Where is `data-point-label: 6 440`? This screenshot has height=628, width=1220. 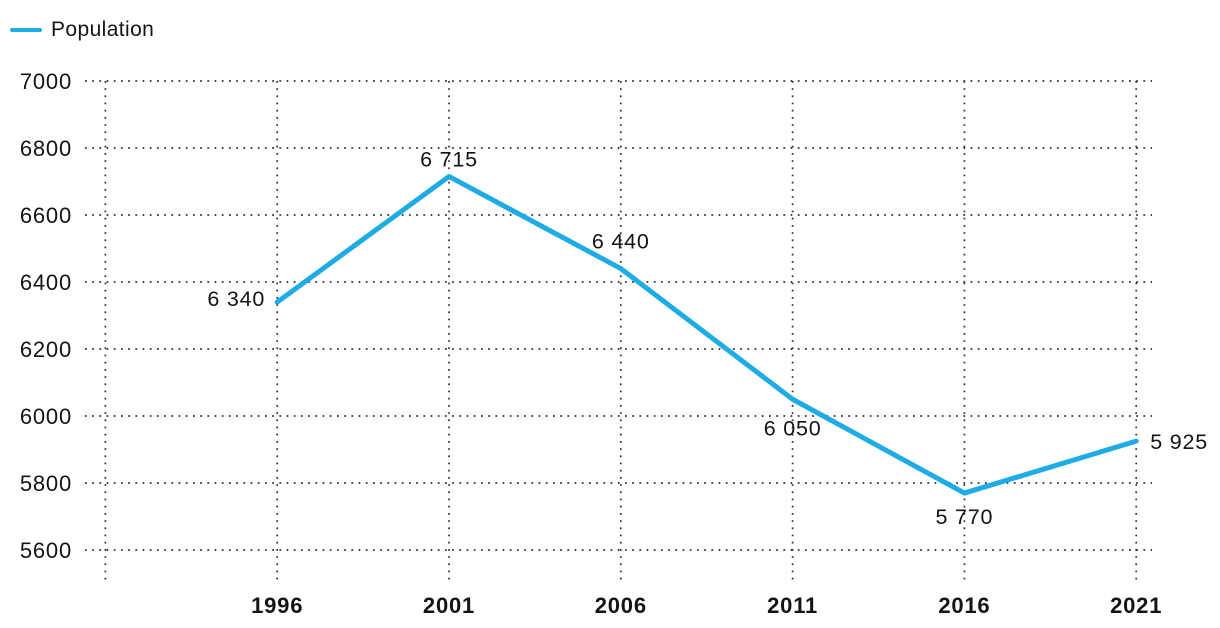
data-point-label: 6 440 is located at coordinates (621, 242).